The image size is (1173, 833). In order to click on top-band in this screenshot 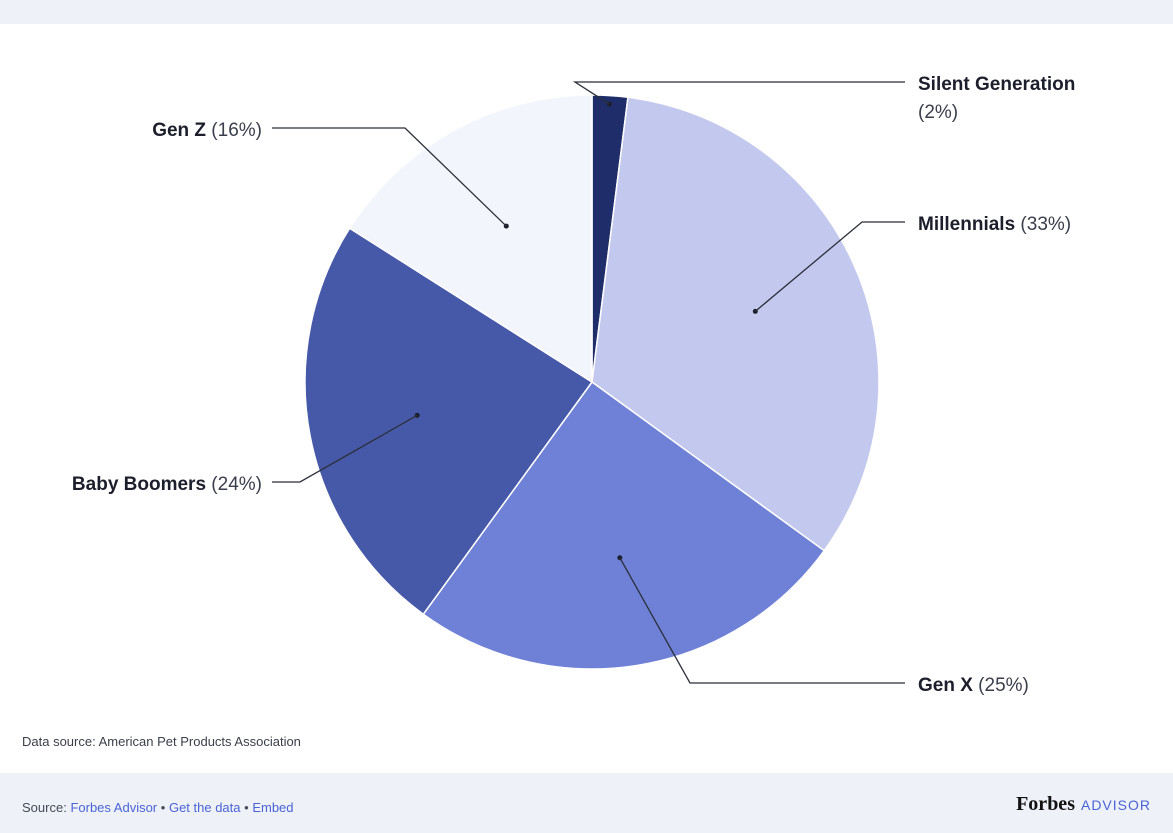, I will do `click(586, 12)`.